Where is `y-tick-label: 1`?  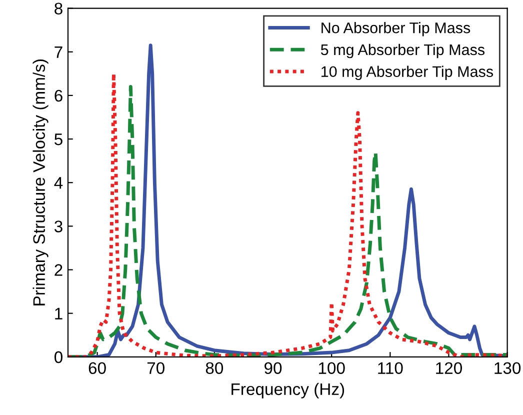
y-tick-label: 1 is located at coordinates (58, 314).